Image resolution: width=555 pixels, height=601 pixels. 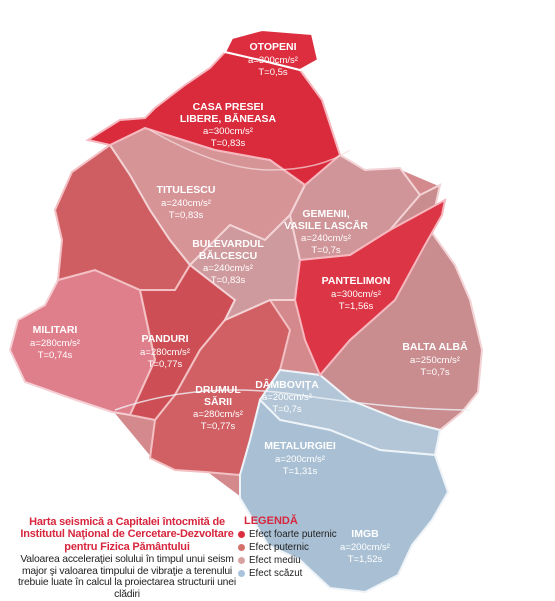 I want to click on label-pantelimon: PANTELIMON a=300cm/s² T=1,56s, so click(x=356, y=293).